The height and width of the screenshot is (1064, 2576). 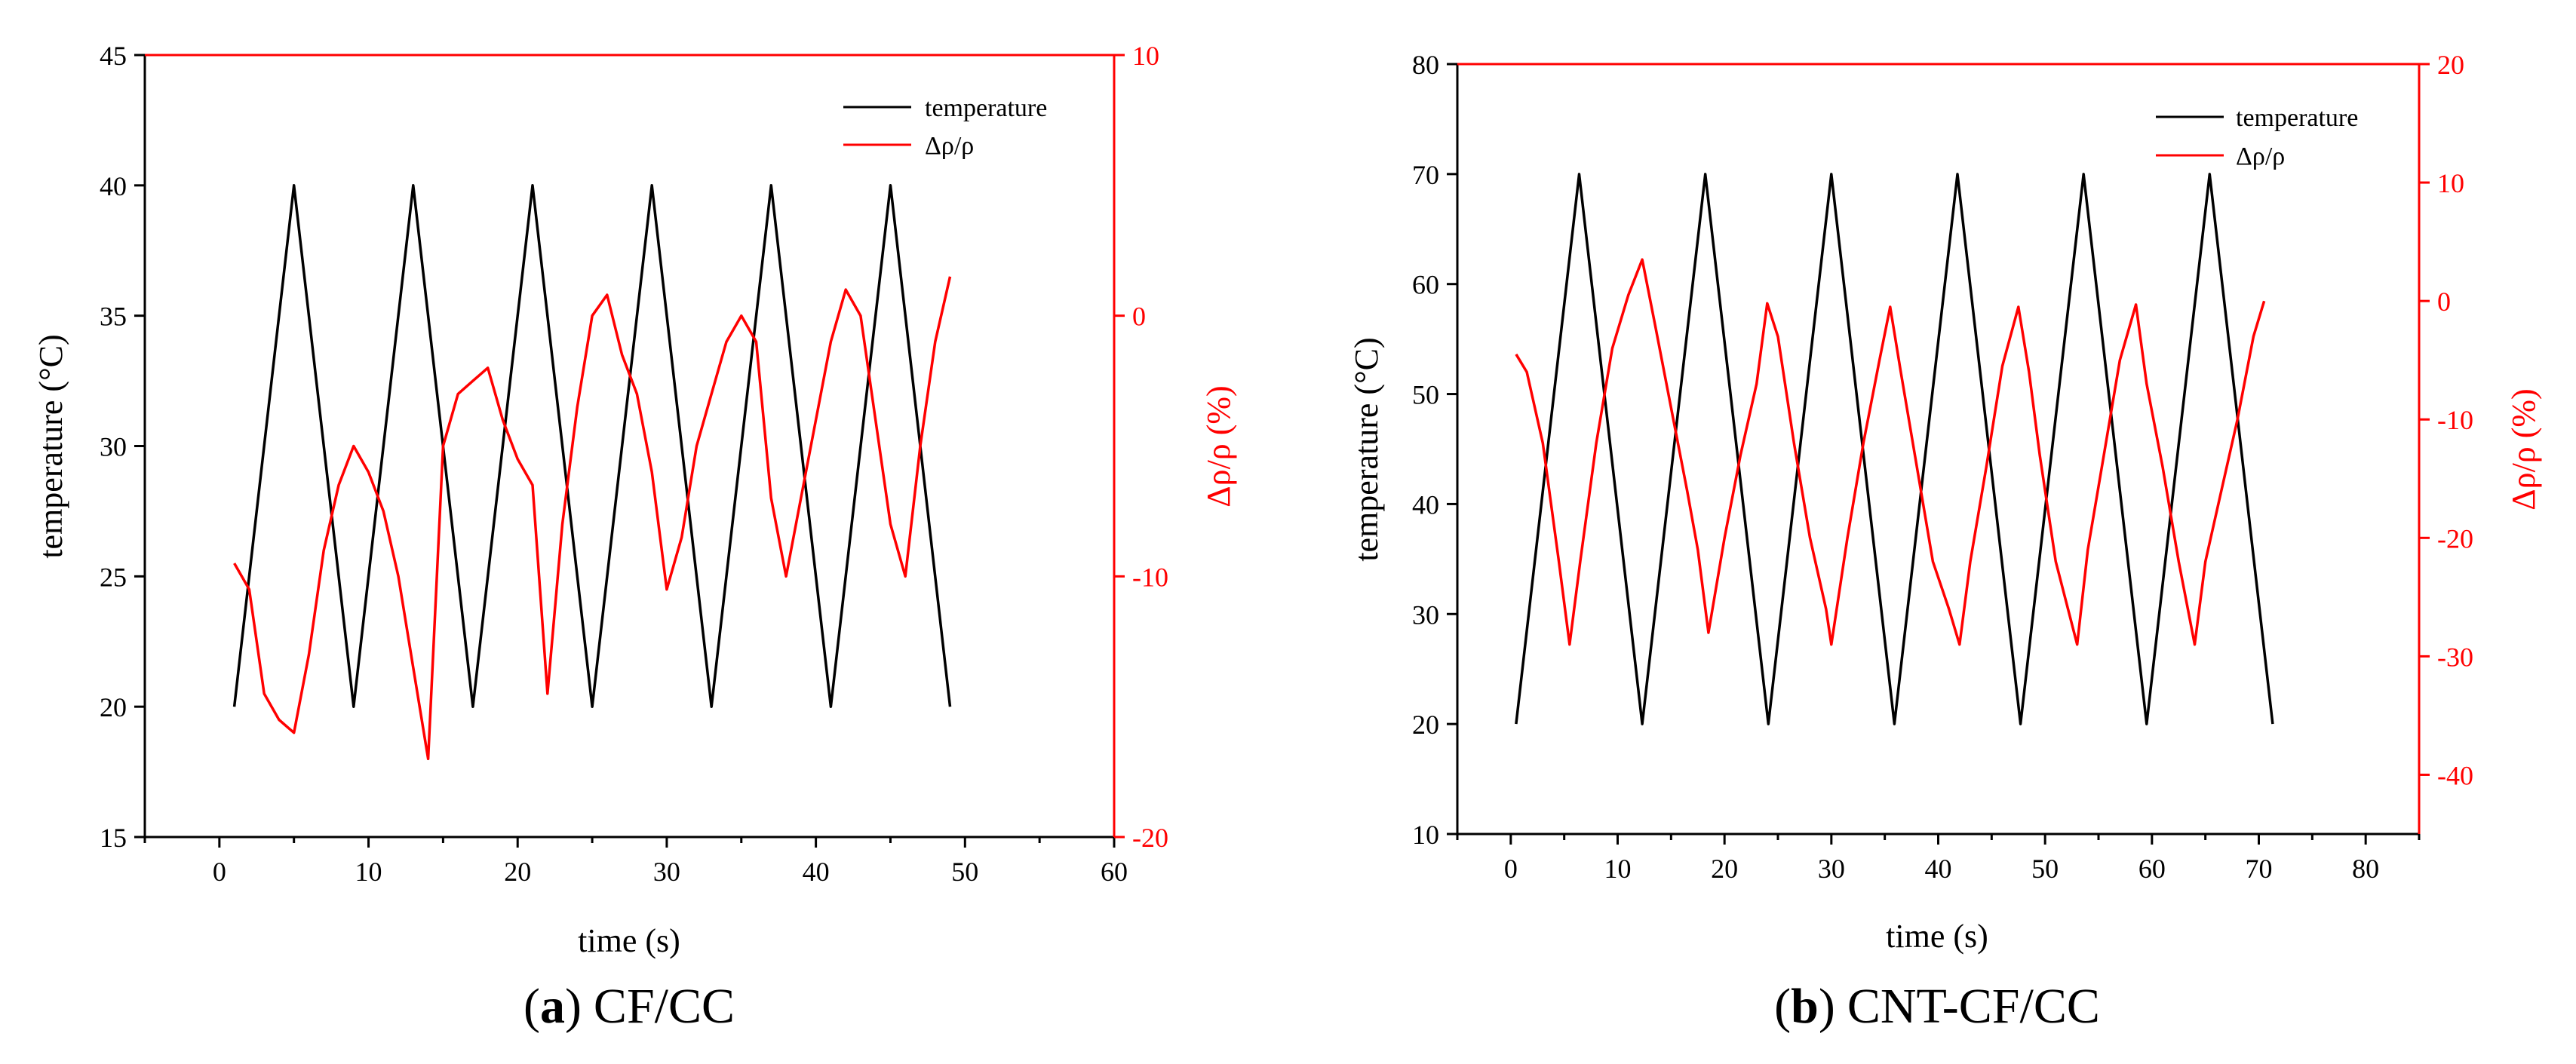 I want to click on panel-a-y2-tick-label: -10, so click(x=1150, y=577).